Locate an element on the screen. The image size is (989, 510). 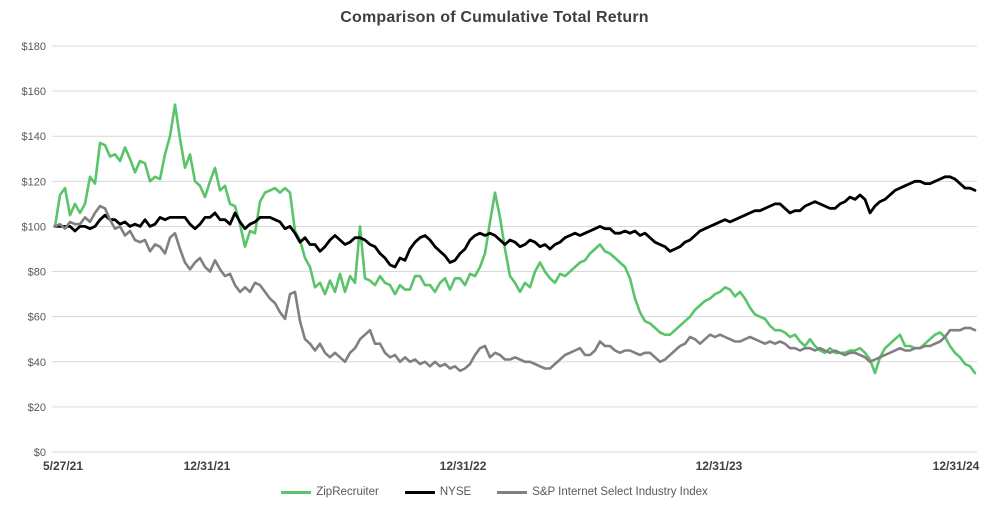
y-tick-label: $140 is located at coordinates (34, 137).